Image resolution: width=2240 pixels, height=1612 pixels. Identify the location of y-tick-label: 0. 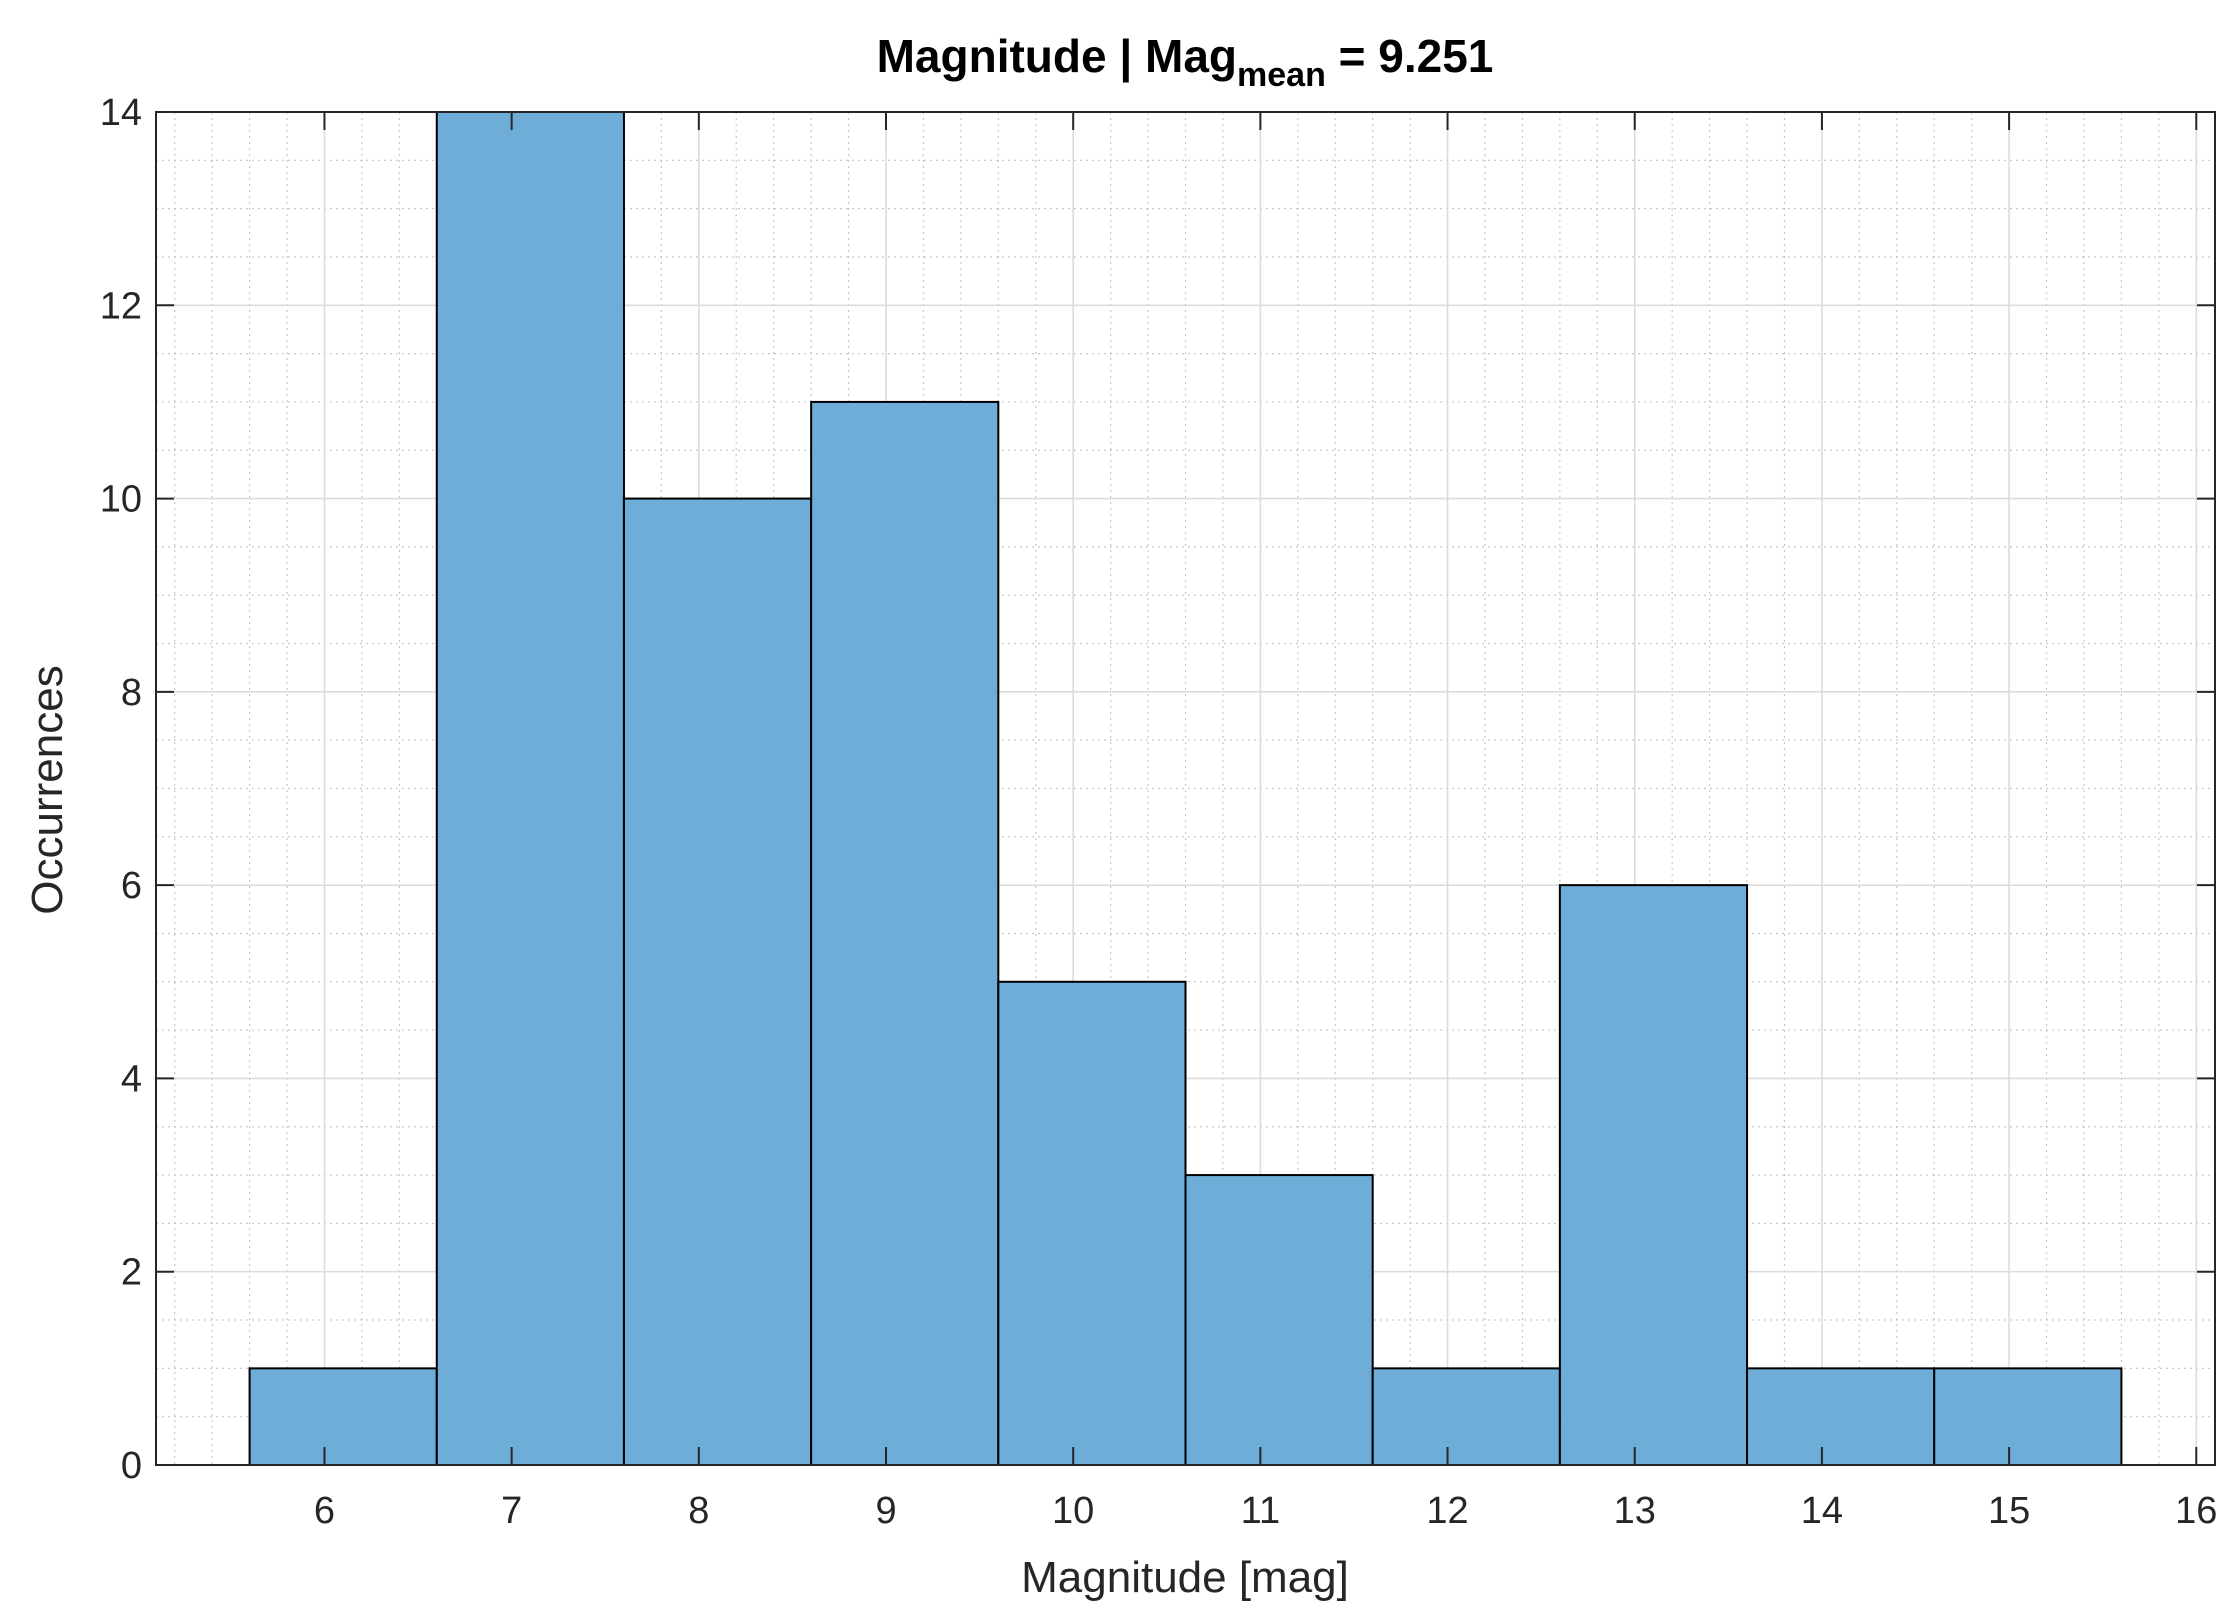
(131, 1466).